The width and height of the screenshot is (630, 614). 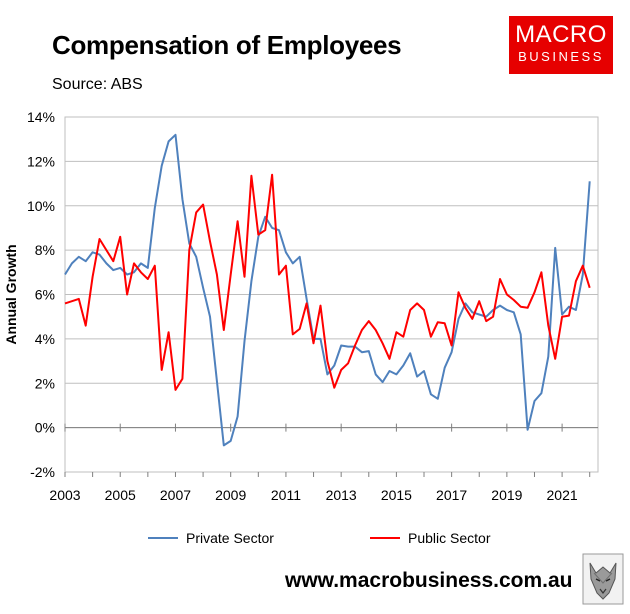 I want to click on website-url: www.macrobusiness.com.au, so click(x=429, y=580).